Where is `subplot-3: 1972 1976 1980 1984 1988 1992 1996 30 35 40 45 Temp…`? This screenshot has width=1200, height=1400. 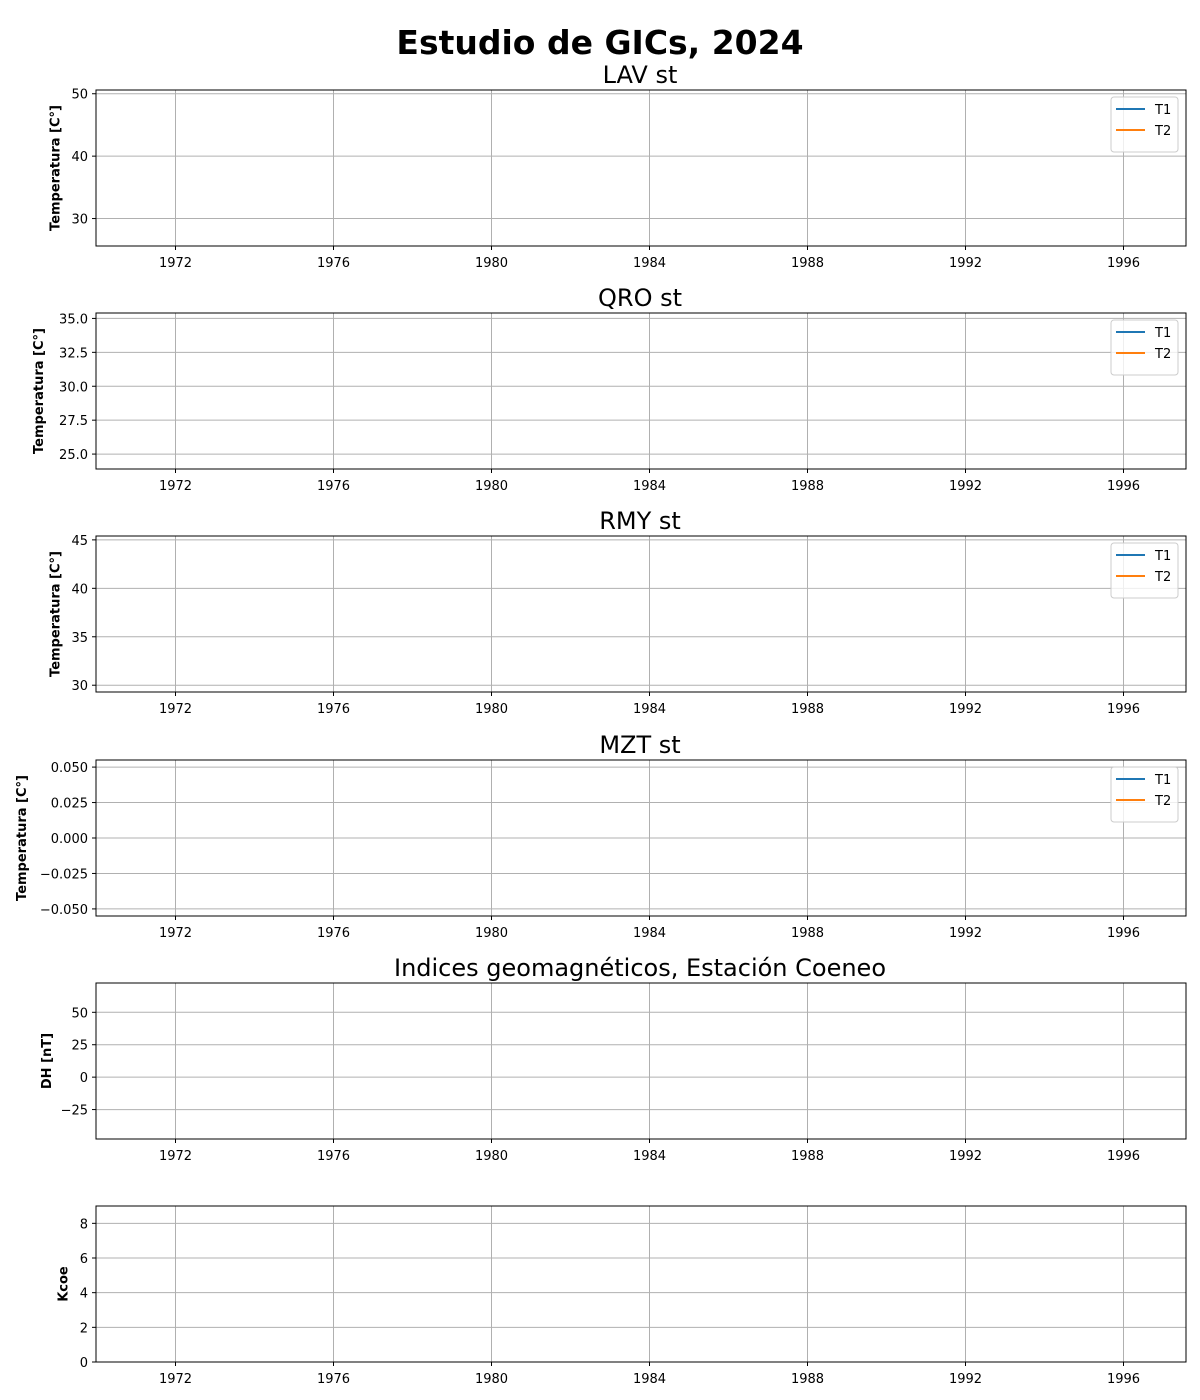
subplot-3: 1972 1976 1980 1984 1988 1992 1996 30 35 40 45 Temp… is located at coordinates (617, 612).